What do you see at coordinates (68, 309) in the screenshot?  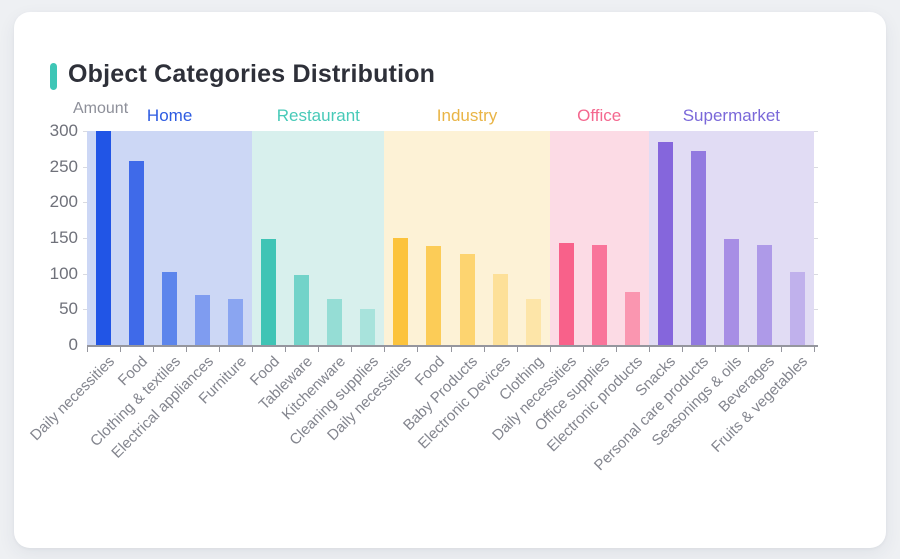 I see `y-axis-tick-label: 50` at bounding box center [68, 309].